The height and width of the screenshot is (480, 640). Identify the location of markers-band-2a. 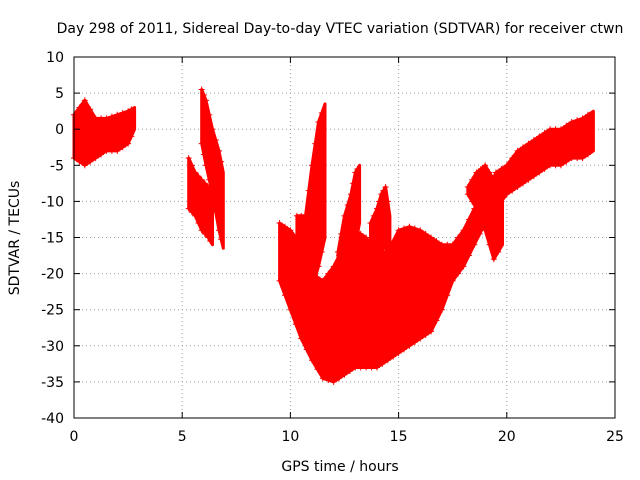
(199, 200).